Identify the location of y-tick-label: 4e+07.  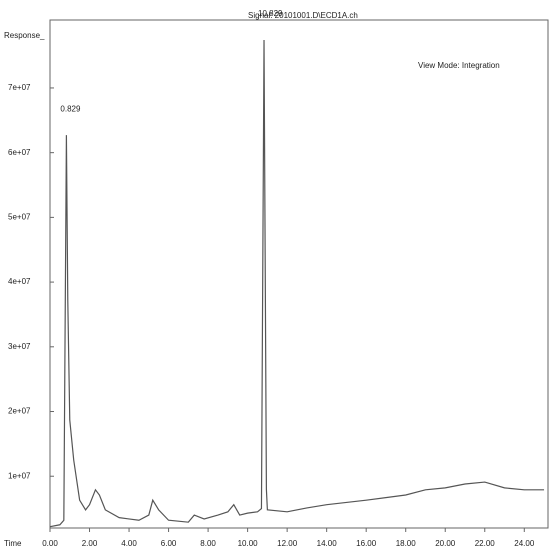
(19, 281).